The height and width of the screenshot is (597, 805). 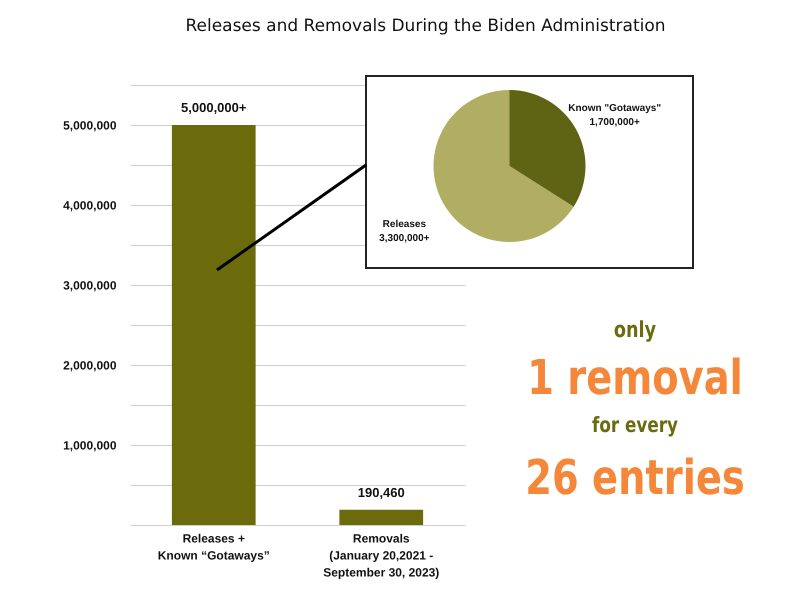 I want to click on data-label: 3,300,000+, so click(x=404, y=238).